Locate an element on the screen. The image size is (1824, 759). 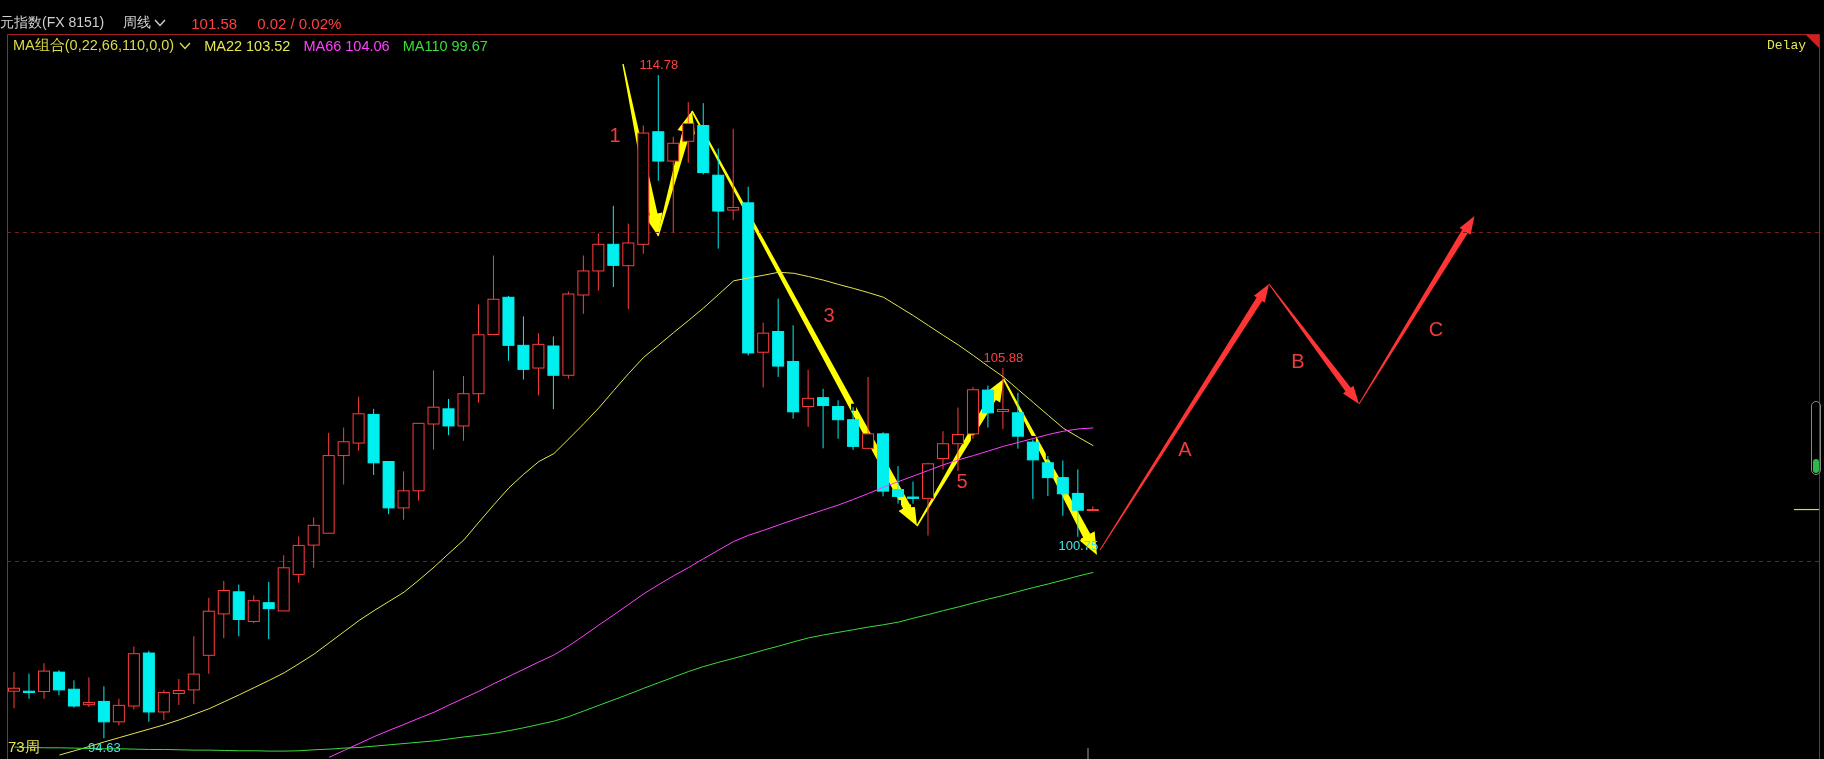
legend-label: MA22 103.52 is located at coordinates (247, 45).